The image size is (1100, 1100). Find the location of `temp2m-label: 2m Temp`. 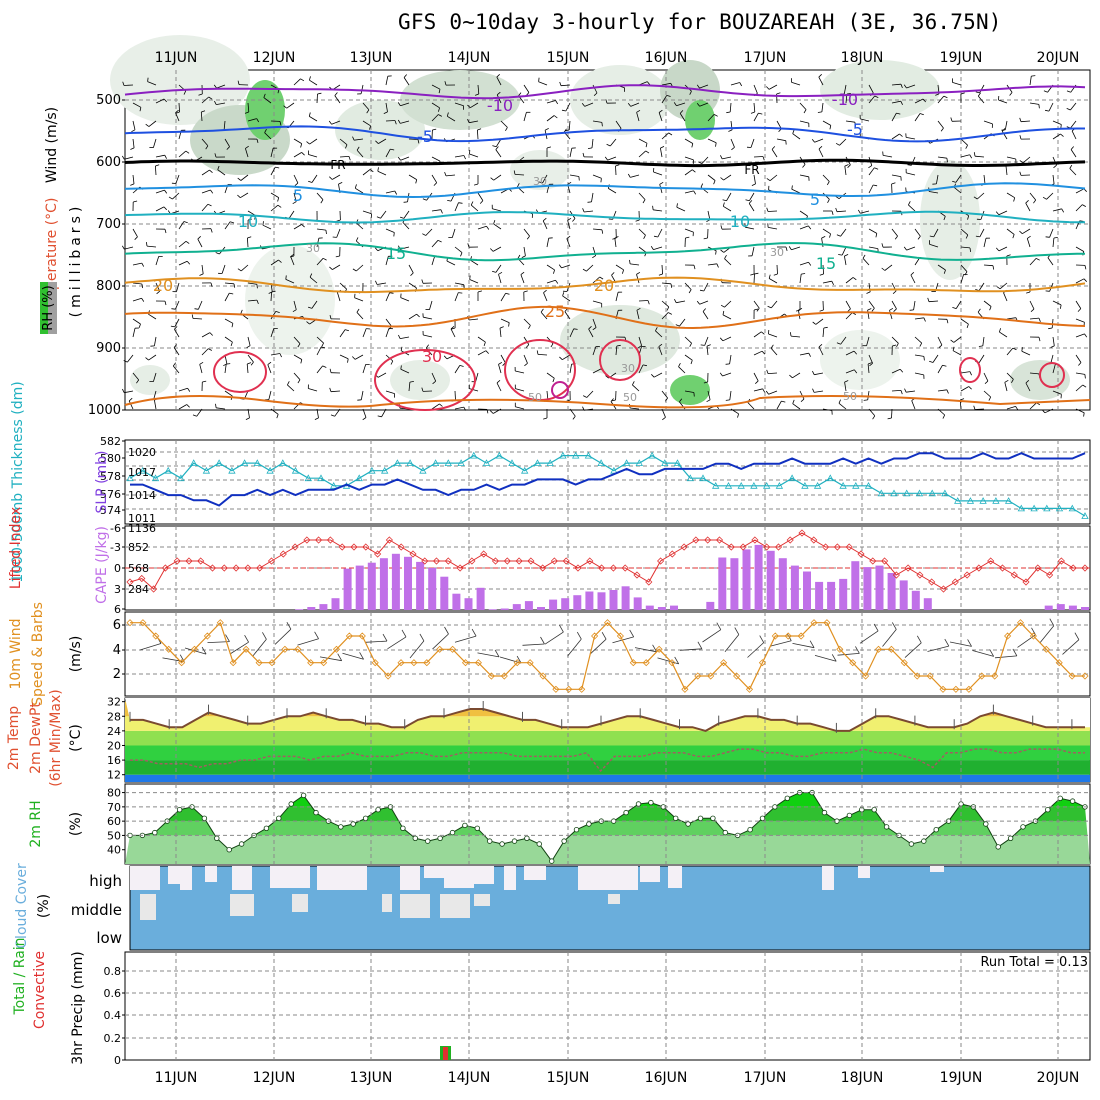

temp2m-label: 2m Temp is located at coordinates (14, 738).